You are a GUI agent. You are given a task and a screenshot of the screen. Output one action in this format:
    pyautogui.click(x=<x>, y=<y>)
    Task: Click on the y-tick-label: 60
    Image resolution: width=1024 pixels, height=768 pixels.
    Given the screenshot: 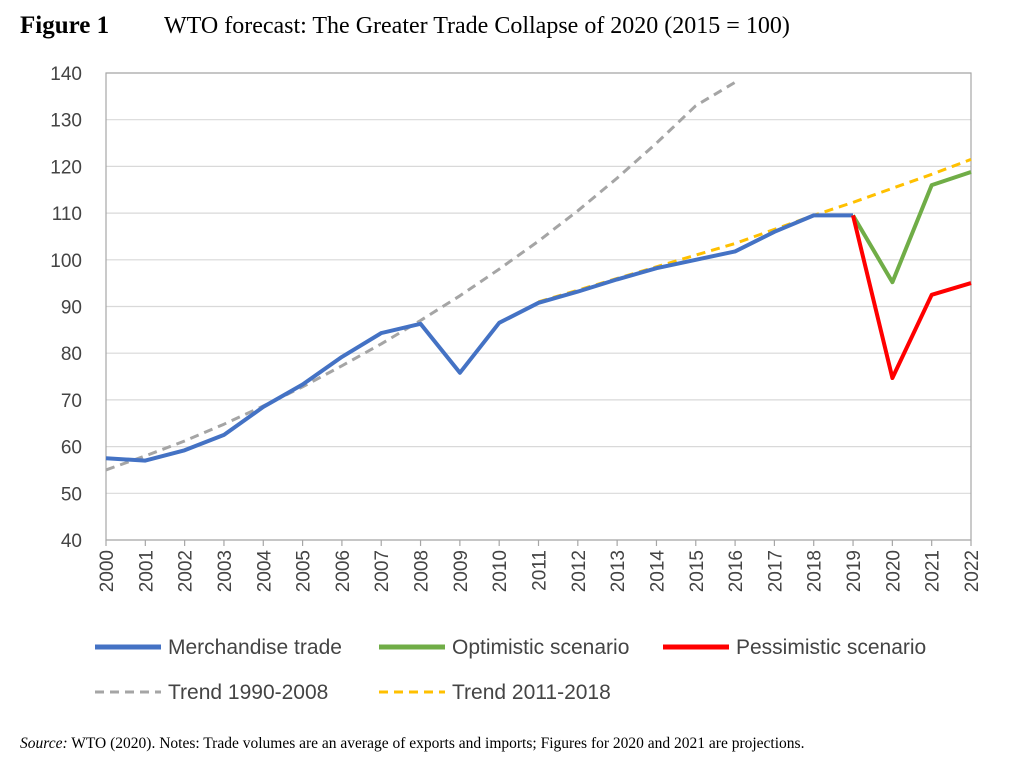 What is the action you would take?
    pyautogui.click(x=71, y=448)
    